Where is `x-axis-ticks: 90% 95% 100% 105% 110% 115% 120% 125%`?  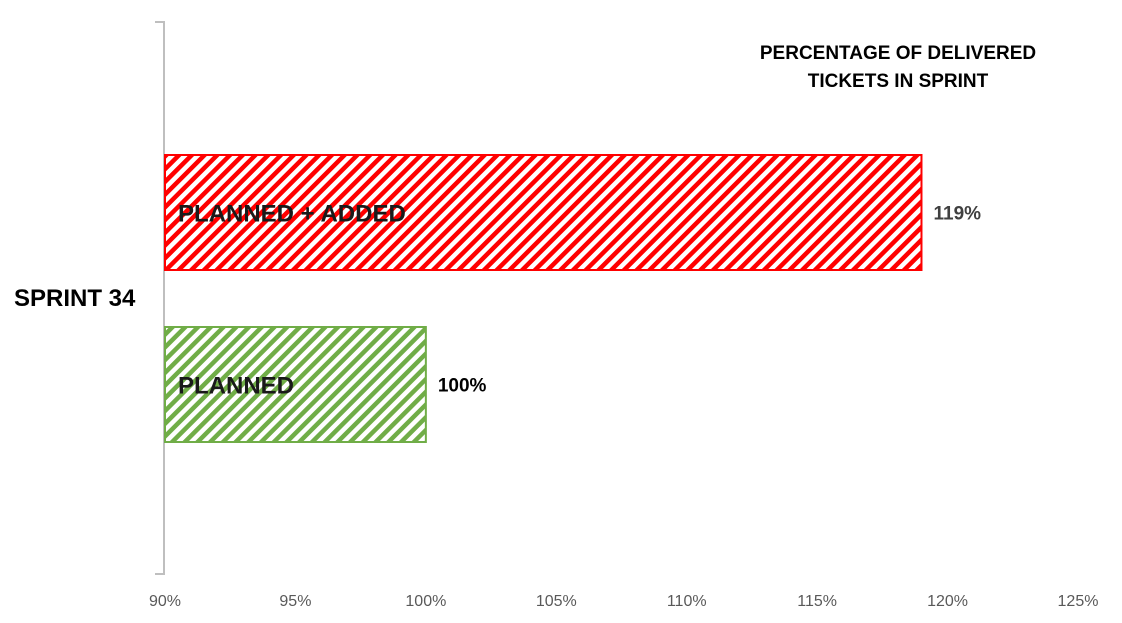 x-axis-ticks: 90% 95% 100% 105% 110% 115% 120% 125% is located at coordinates (623, 601).